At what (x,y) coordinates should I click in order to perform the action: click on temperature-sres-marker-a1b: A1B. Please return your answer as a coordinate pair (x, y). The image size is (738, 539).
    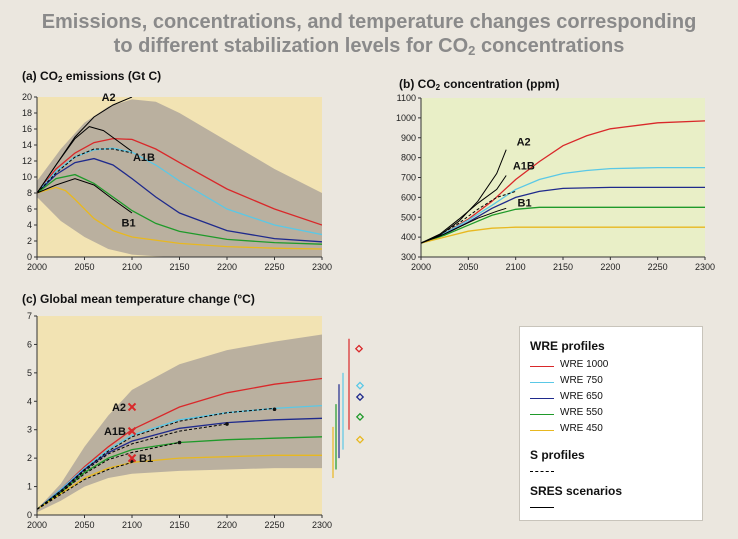
    Looking at the image, I should click on (120, 432).